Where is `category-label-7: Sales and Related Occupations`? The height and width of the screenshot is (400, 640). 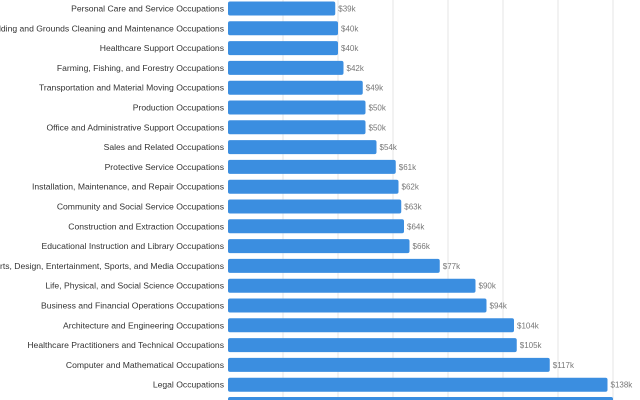
category-label-7: Sales and Related Occupations is located at coordinates (164, 147).